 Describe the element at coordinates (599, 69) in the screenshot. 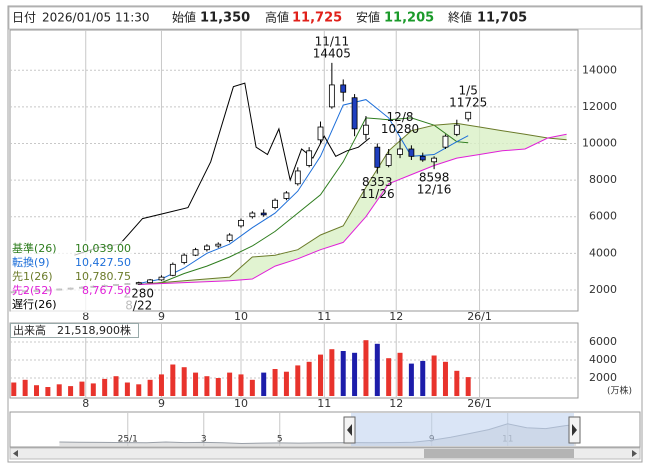

I see `y-tick-label: 14000` at that location.